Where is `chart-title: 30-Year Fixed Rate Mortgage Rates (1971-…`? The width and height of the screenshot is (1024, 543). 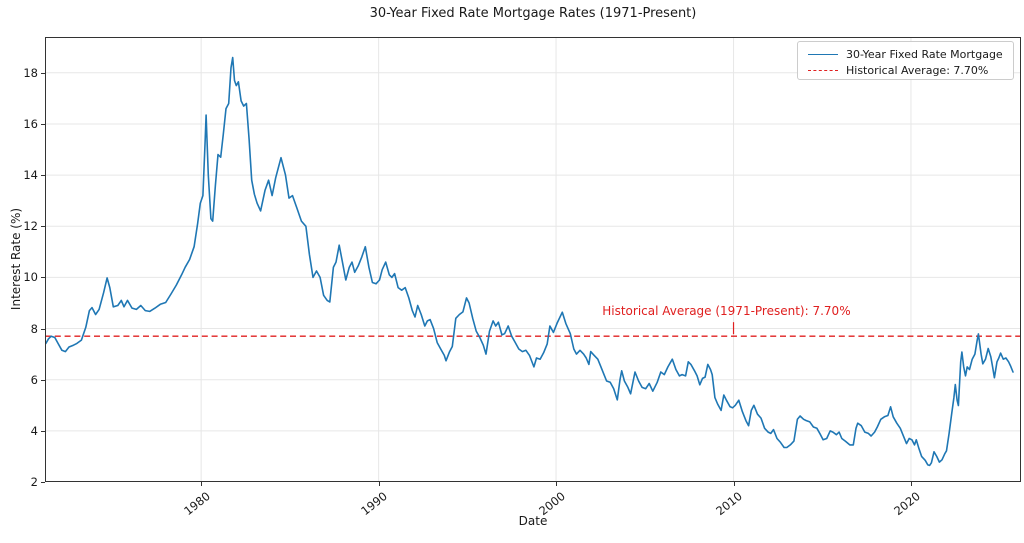 chart-title: 30-Year Fixed Rate Mortgage Rates (1971-… is located at coordinates (533, 13).